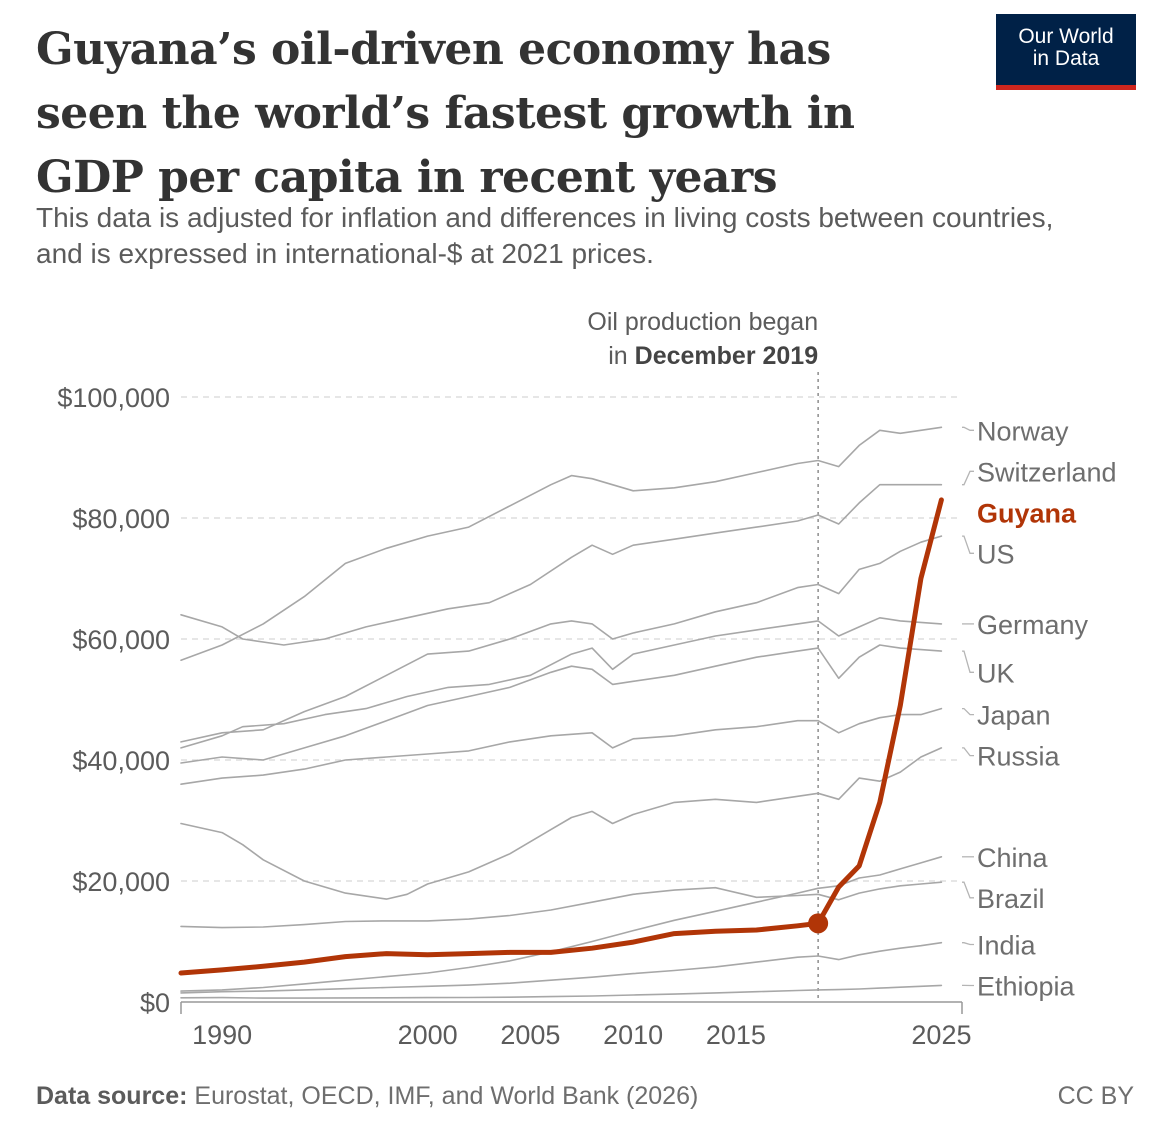 The image size is (1170, 1134). I want to click on series-line-us, so click(561, 639).